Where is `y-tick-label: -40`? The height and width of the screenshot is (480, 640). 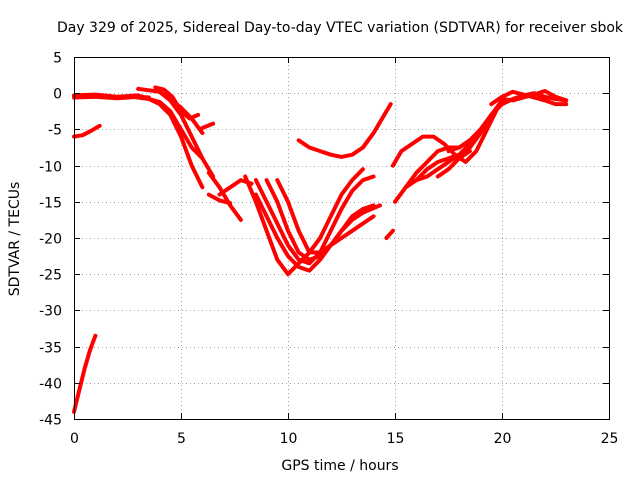 y-tick-label: -40 is located at coordinates (50, 385).